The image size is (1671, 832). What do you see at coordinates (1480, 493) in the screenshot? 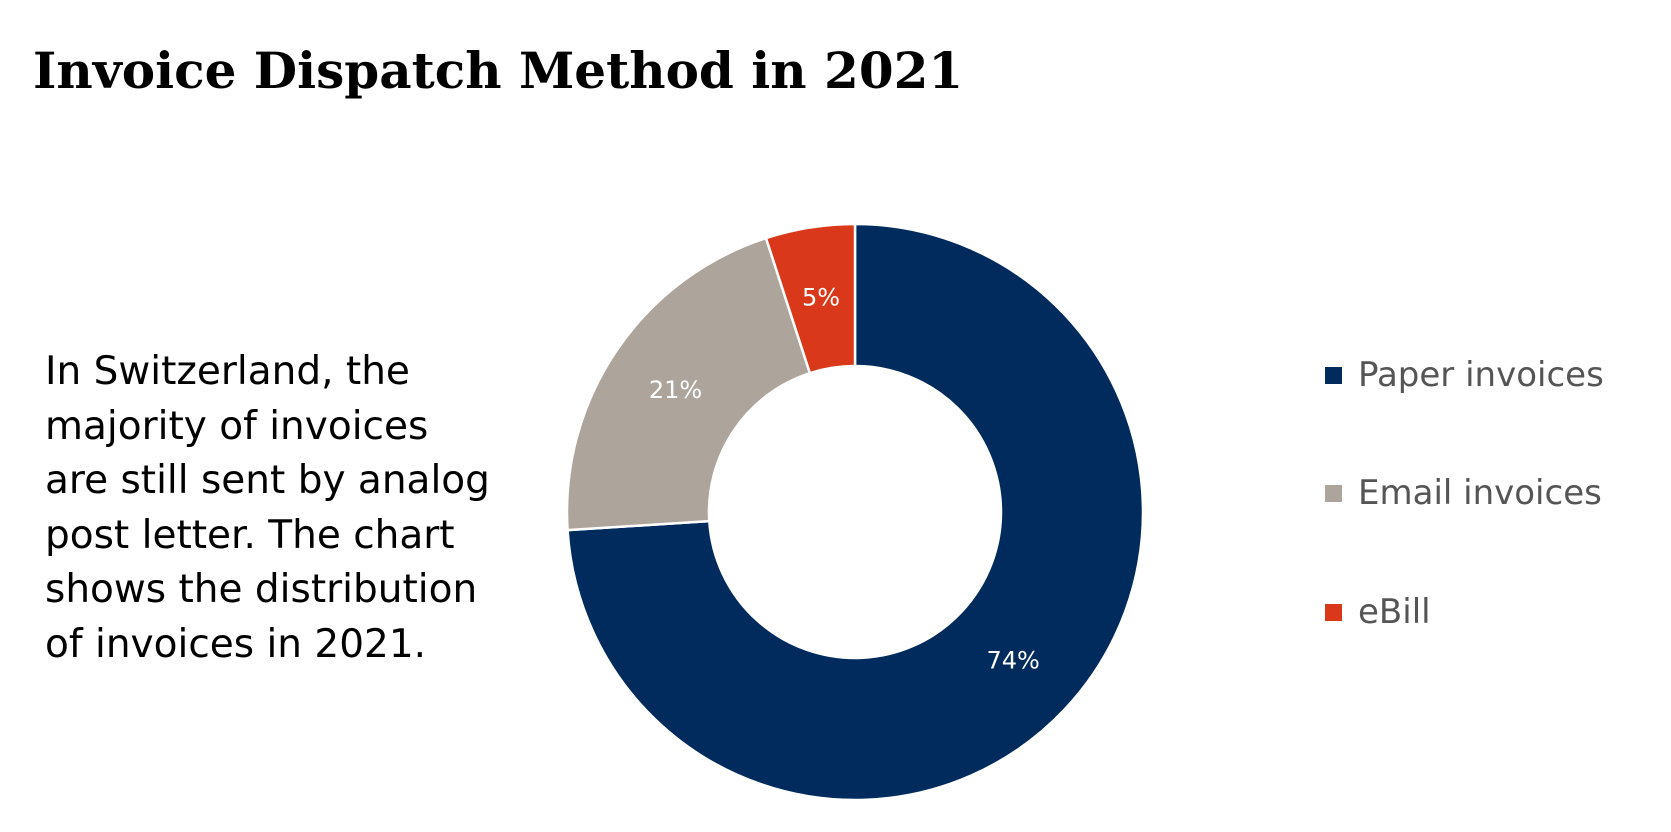
I see `legend-label-email-invoices: Email invoices` at bounding box center [1480, 493].